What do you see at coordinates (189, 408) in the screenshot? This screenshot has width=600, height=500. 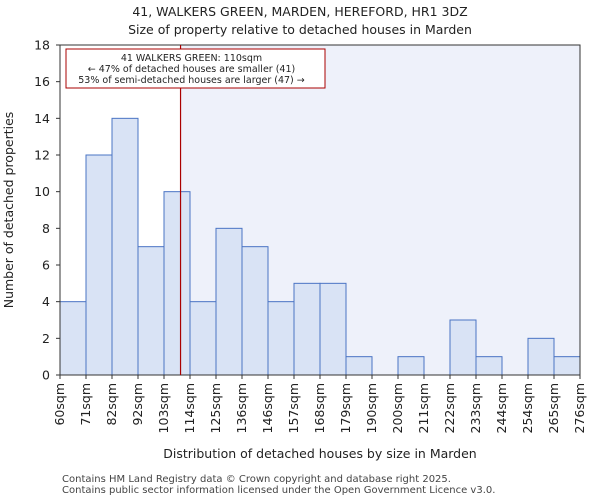 I see `x-tick-label: 114sqm` at bounding box center [189, 408].